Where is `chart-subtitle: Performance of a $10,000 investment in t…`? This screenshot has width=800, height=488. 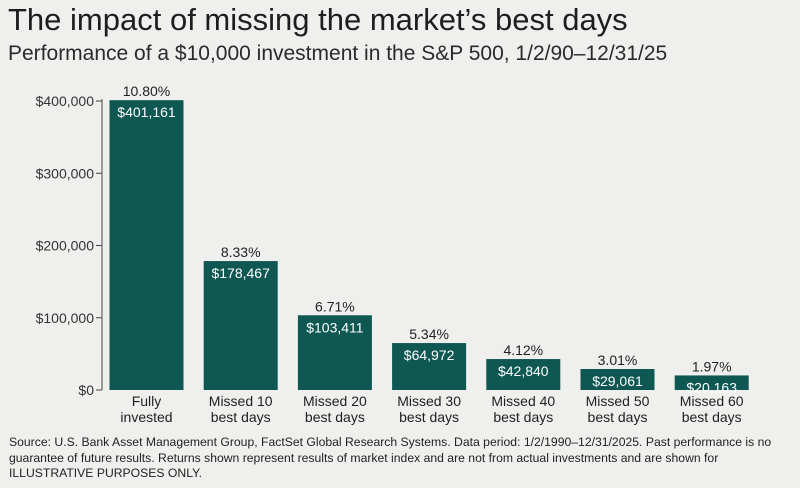 chart-subtitle: Performance of a $10,000 investment in t… is located at coordinates (338, 53).